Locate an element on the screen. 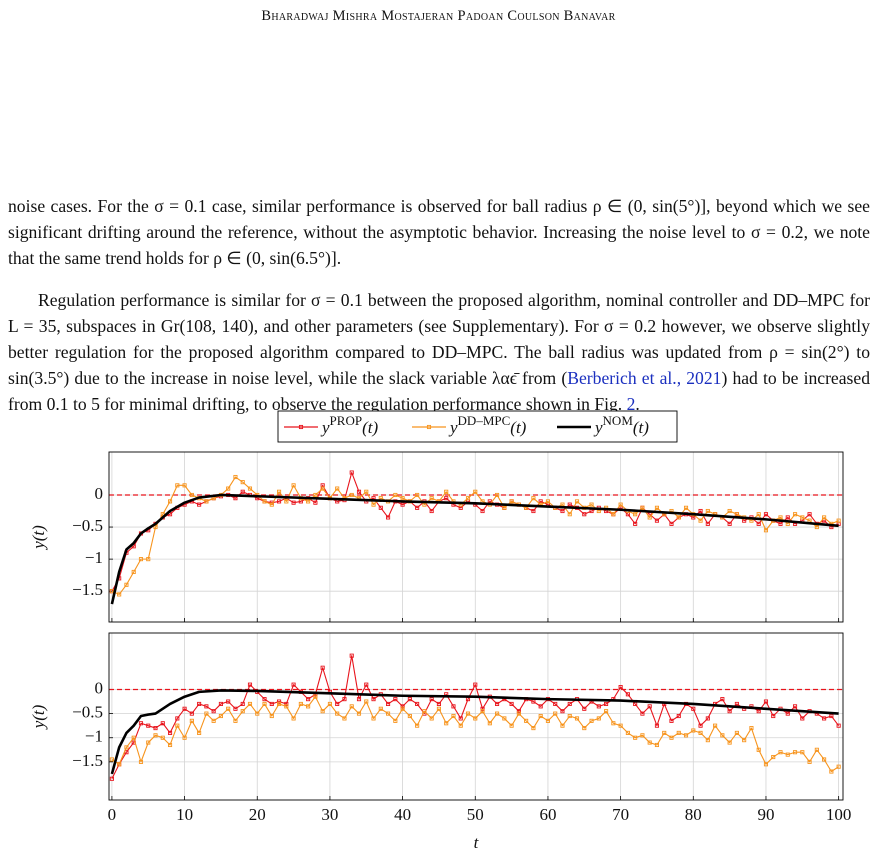 This screenshot has width=877, height=859. legend-label: yNOM(t) is located at coordinates (621, 425).